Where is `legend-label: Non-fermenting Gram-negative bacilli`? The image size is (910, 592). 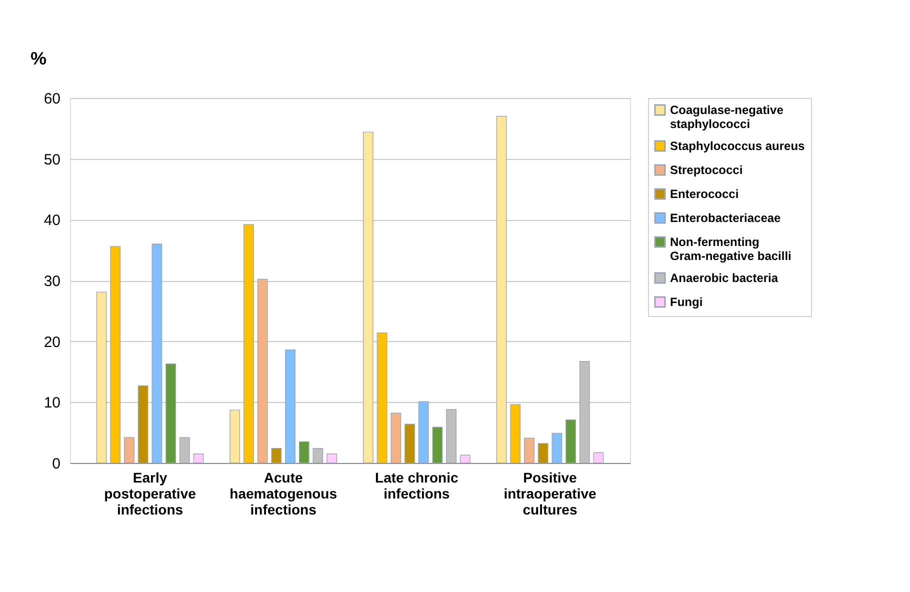
legend-label: Non-fermenting Gram-negative bacilli is located at coordinates (731, 249).